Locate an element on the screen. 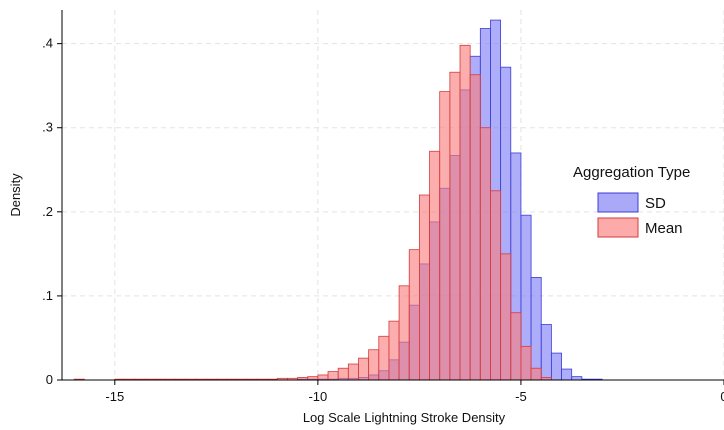  y-tick-label: .3 is located at coordinates (47, 127).